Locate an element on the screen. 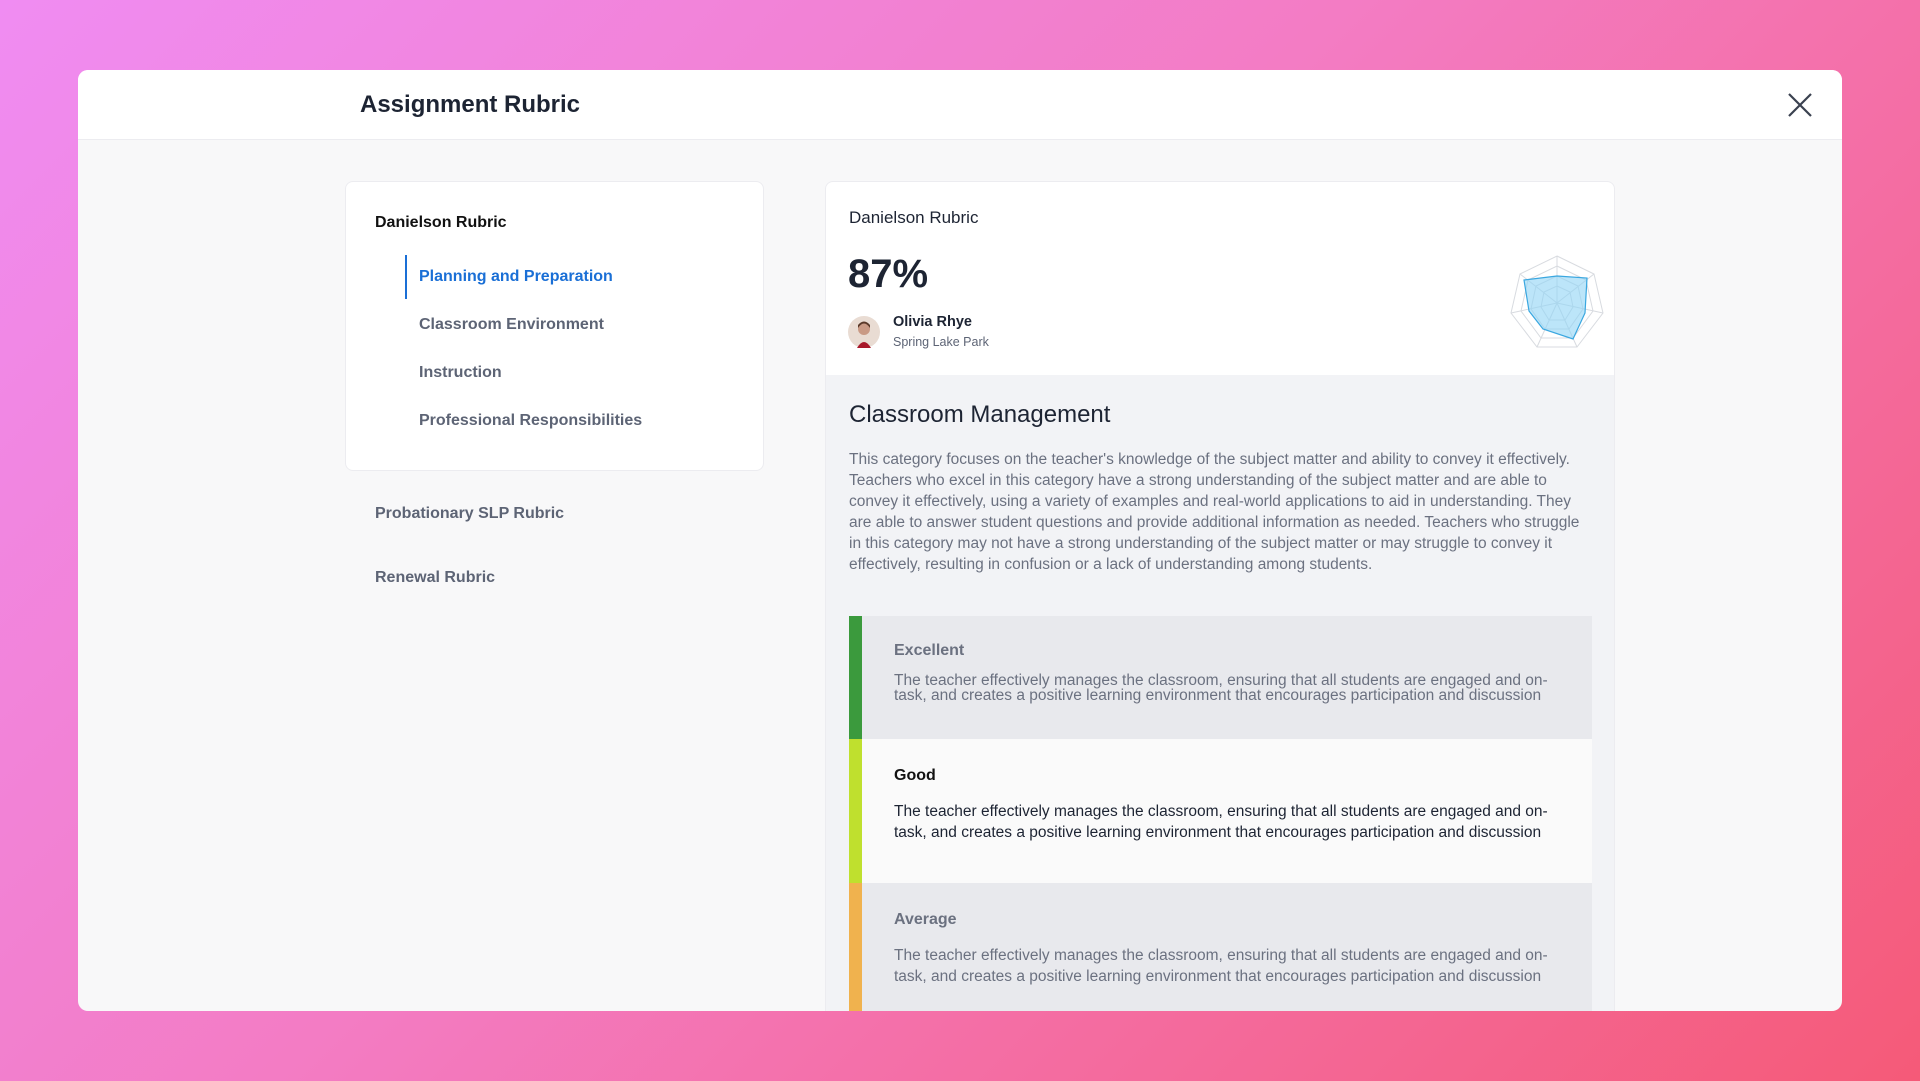 The width and height of the screenshot is (1920, 1081). rubric-title: Danielson Rubric is located at coordinates (441, 222).